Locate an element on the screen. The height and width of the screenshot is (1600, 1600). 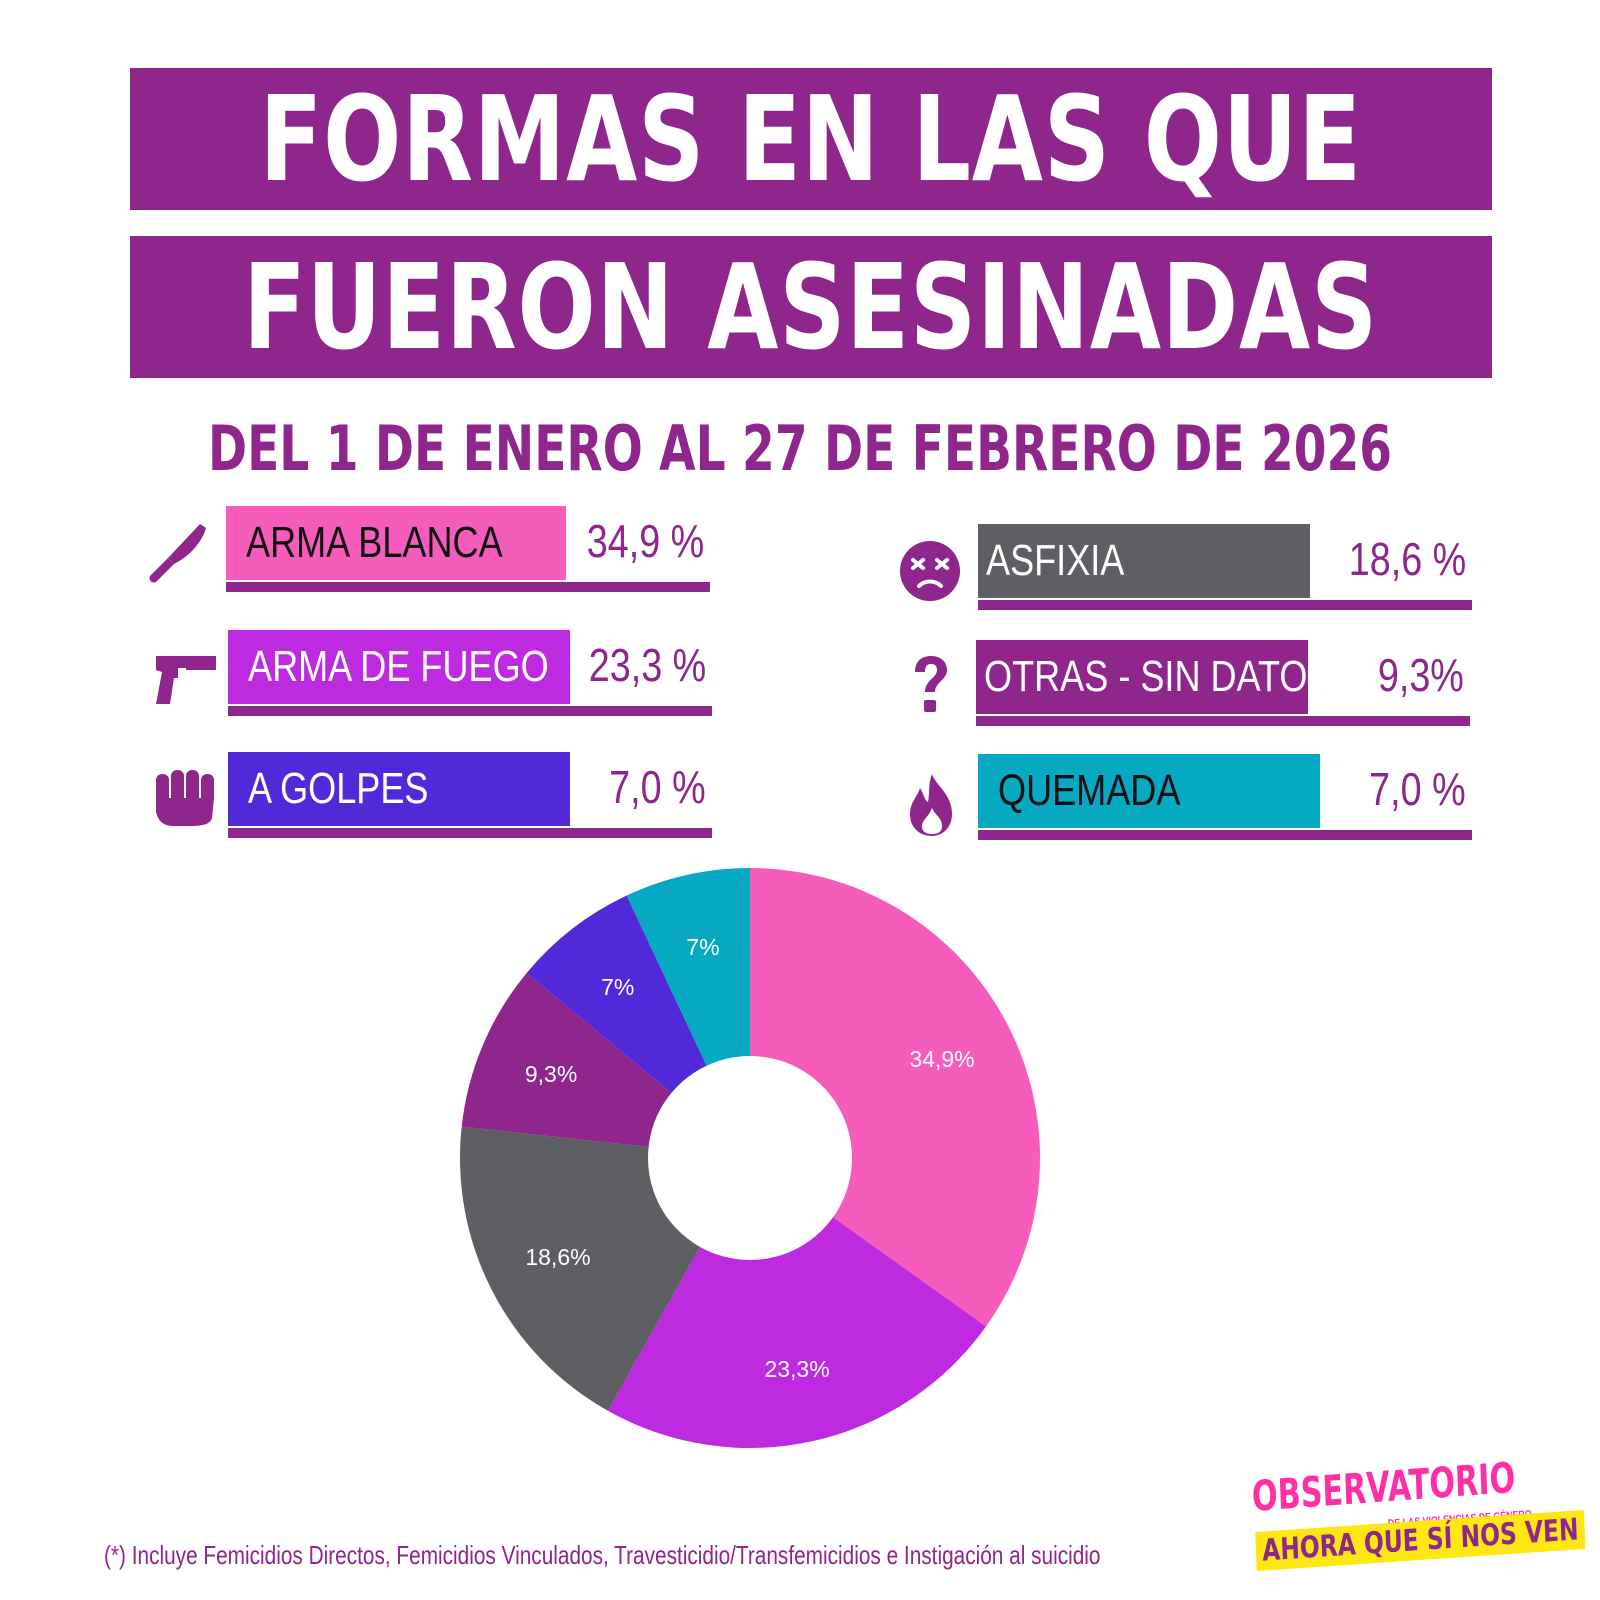
donut-slice-label: 23,3% is located at coordinates (796, 1369).